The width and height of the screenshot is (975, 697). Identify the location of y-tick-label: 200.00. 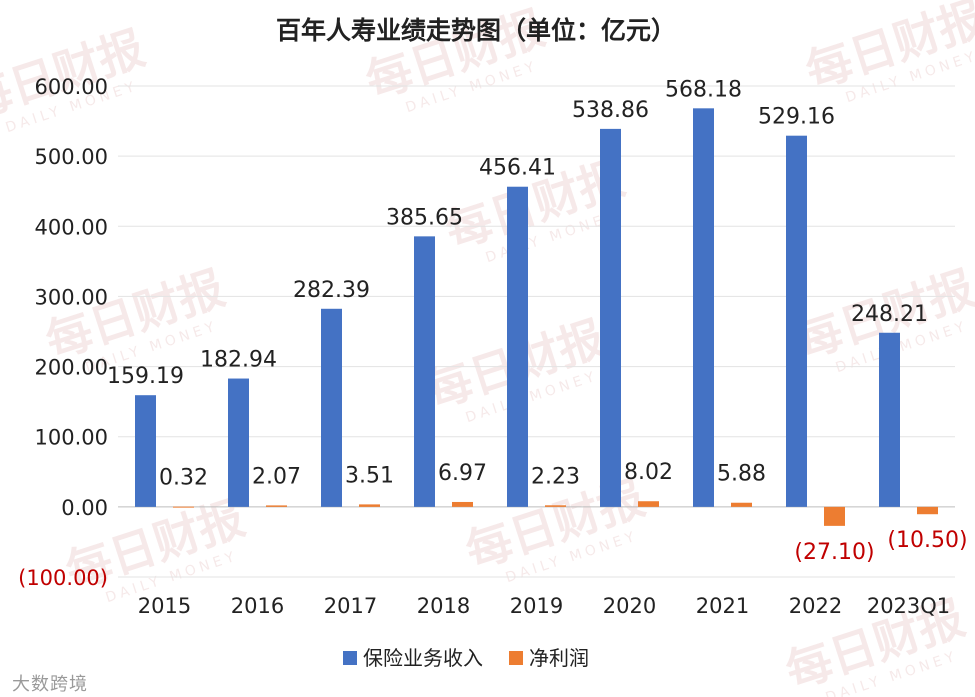
(71, 368).